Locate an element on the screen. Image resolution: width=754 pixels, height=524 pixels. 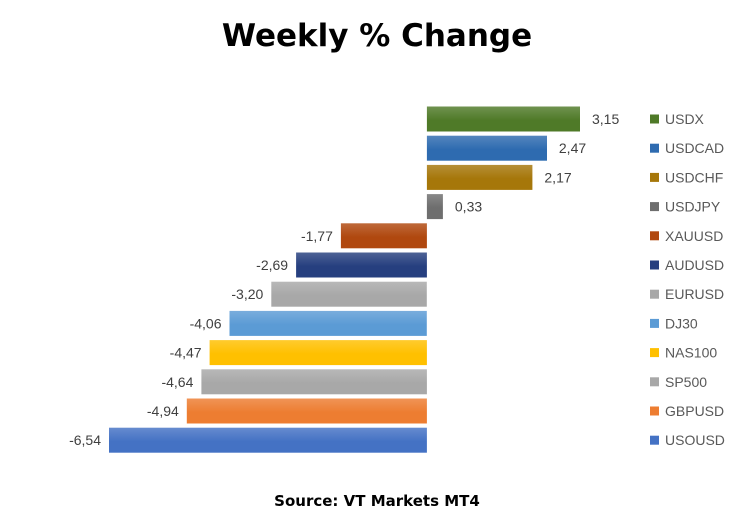
bar-usdjpy is located at coordinates (434, 207).